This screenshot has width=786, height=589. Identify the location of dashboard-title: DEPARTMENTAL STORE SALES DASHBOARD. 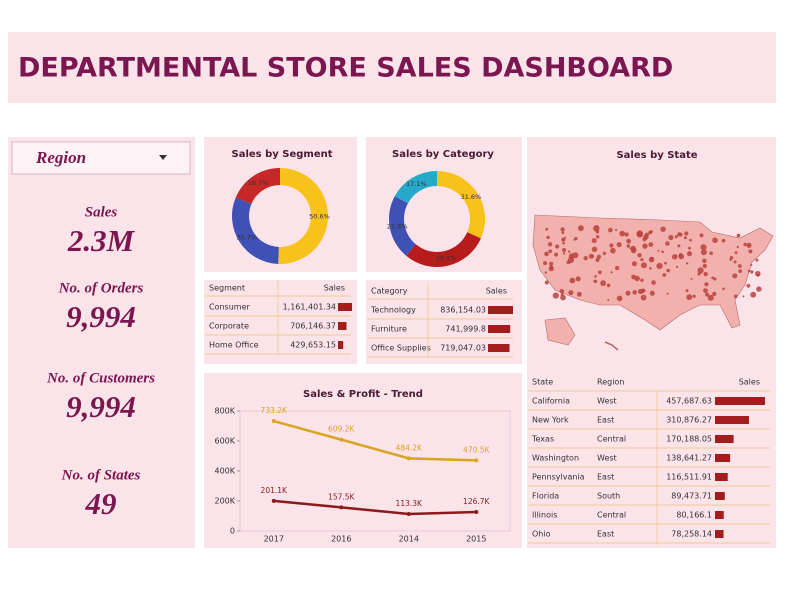
(345, 68).